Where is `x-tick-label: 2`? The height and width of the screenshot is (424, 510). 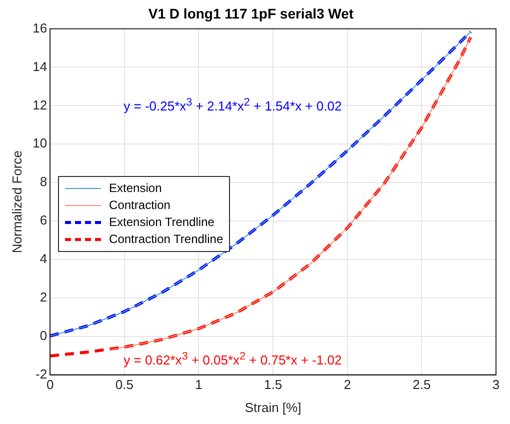
x-tick-label: 2 is located at coordinates (347, 384).